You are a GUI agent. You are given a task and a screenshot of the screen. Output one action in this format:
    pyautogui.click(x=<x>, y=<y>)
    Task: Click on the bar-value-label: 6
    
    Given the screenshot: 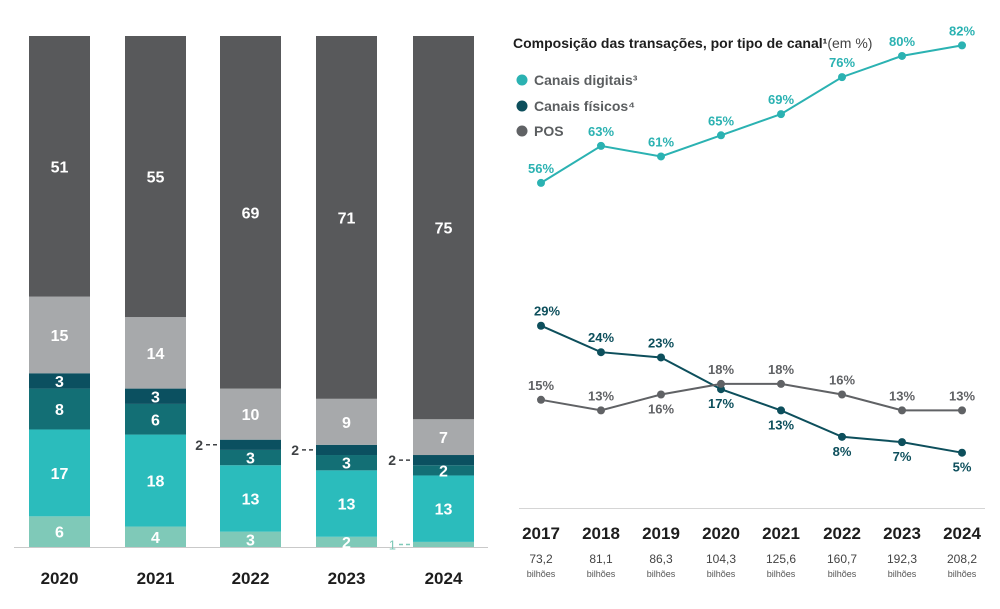 What is the action you would take?
    pyautogui.click(x=59, y=533)
    